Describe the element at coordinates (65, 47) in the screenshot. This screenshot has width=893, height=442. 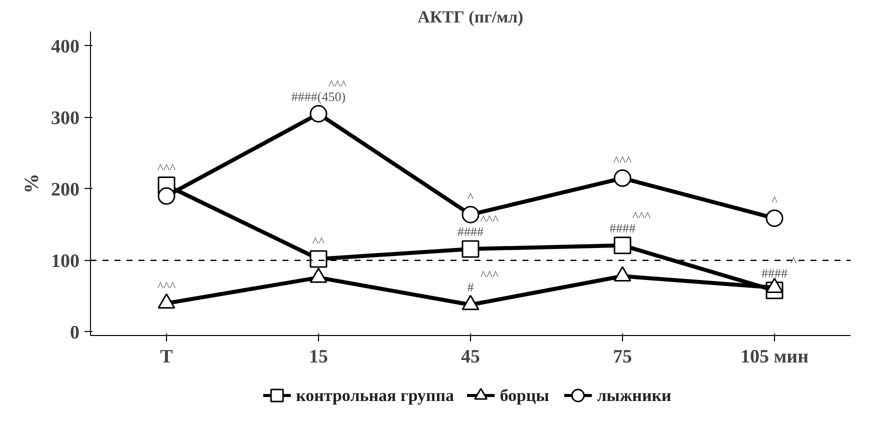
I see `y-tick-label: 400` at that location.